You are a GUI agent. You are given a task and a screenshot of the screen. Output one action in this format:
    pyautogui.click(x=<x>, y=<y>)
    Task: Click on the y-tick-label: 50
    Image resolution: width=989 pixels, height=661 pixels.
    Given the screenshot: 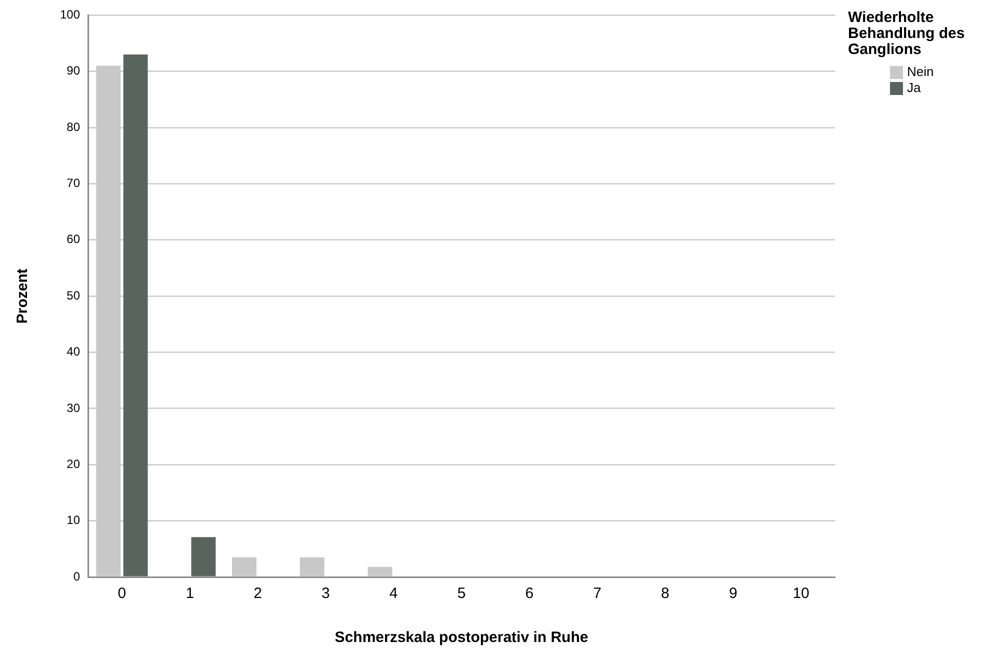 What is the action you would take?
    pyautogui.click(x=73, y=295)
    